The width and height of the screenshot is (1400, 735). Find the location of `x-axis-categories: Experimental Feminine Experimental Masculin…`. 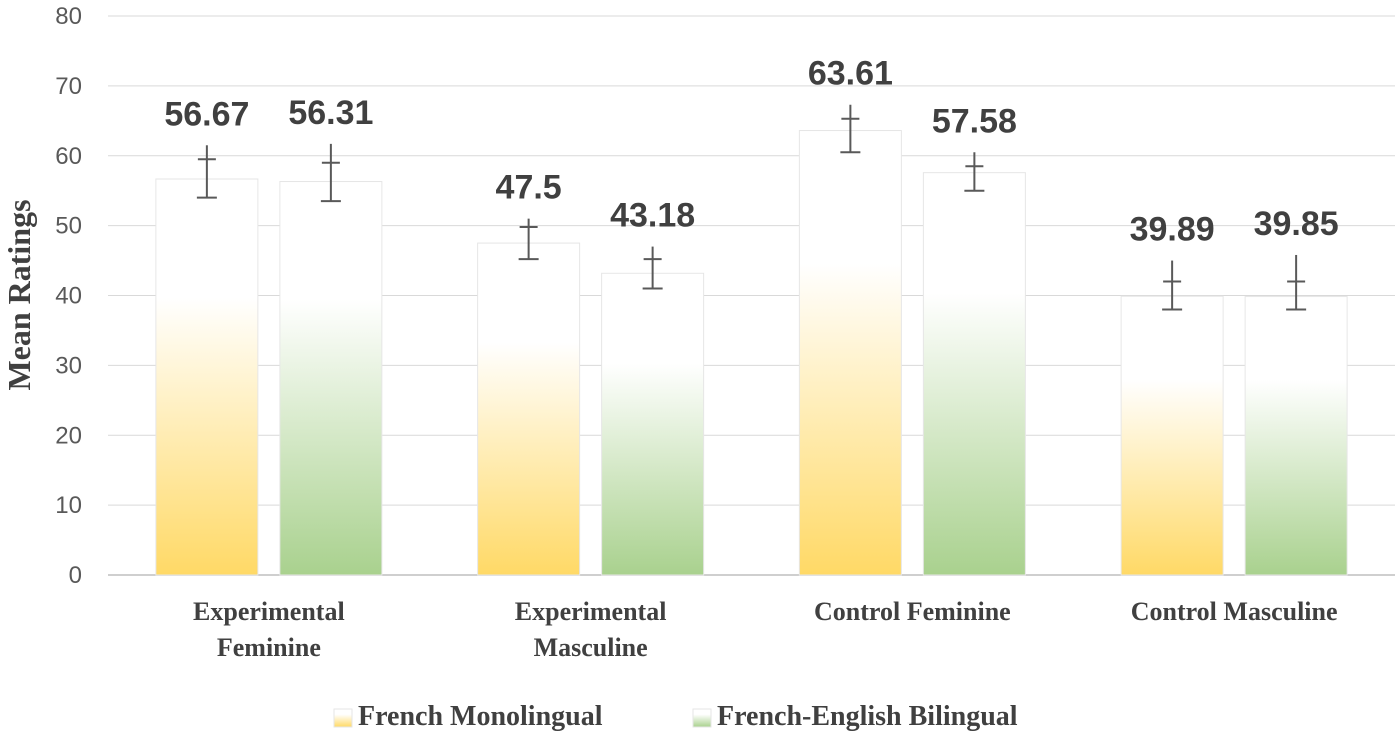

x-axis-categories: Experimental Feminine Experimental Masculin… is located at coordinates (765, 629).